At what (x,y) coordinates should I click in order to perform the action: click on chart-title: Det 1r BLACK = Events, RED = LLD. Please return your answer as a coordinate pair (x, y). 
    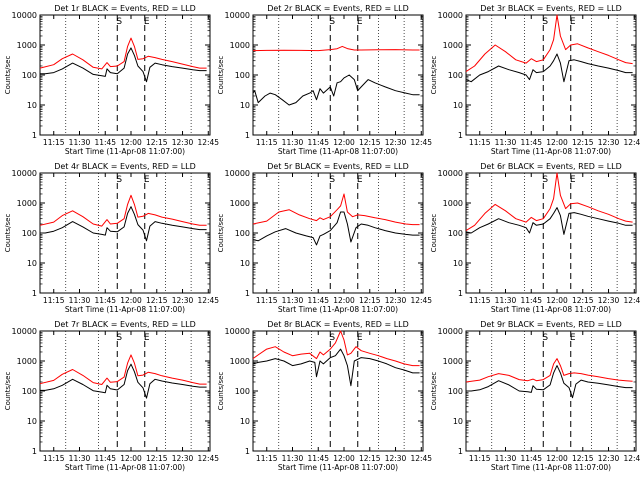
    Looking at the image, I should click on (125, 8).